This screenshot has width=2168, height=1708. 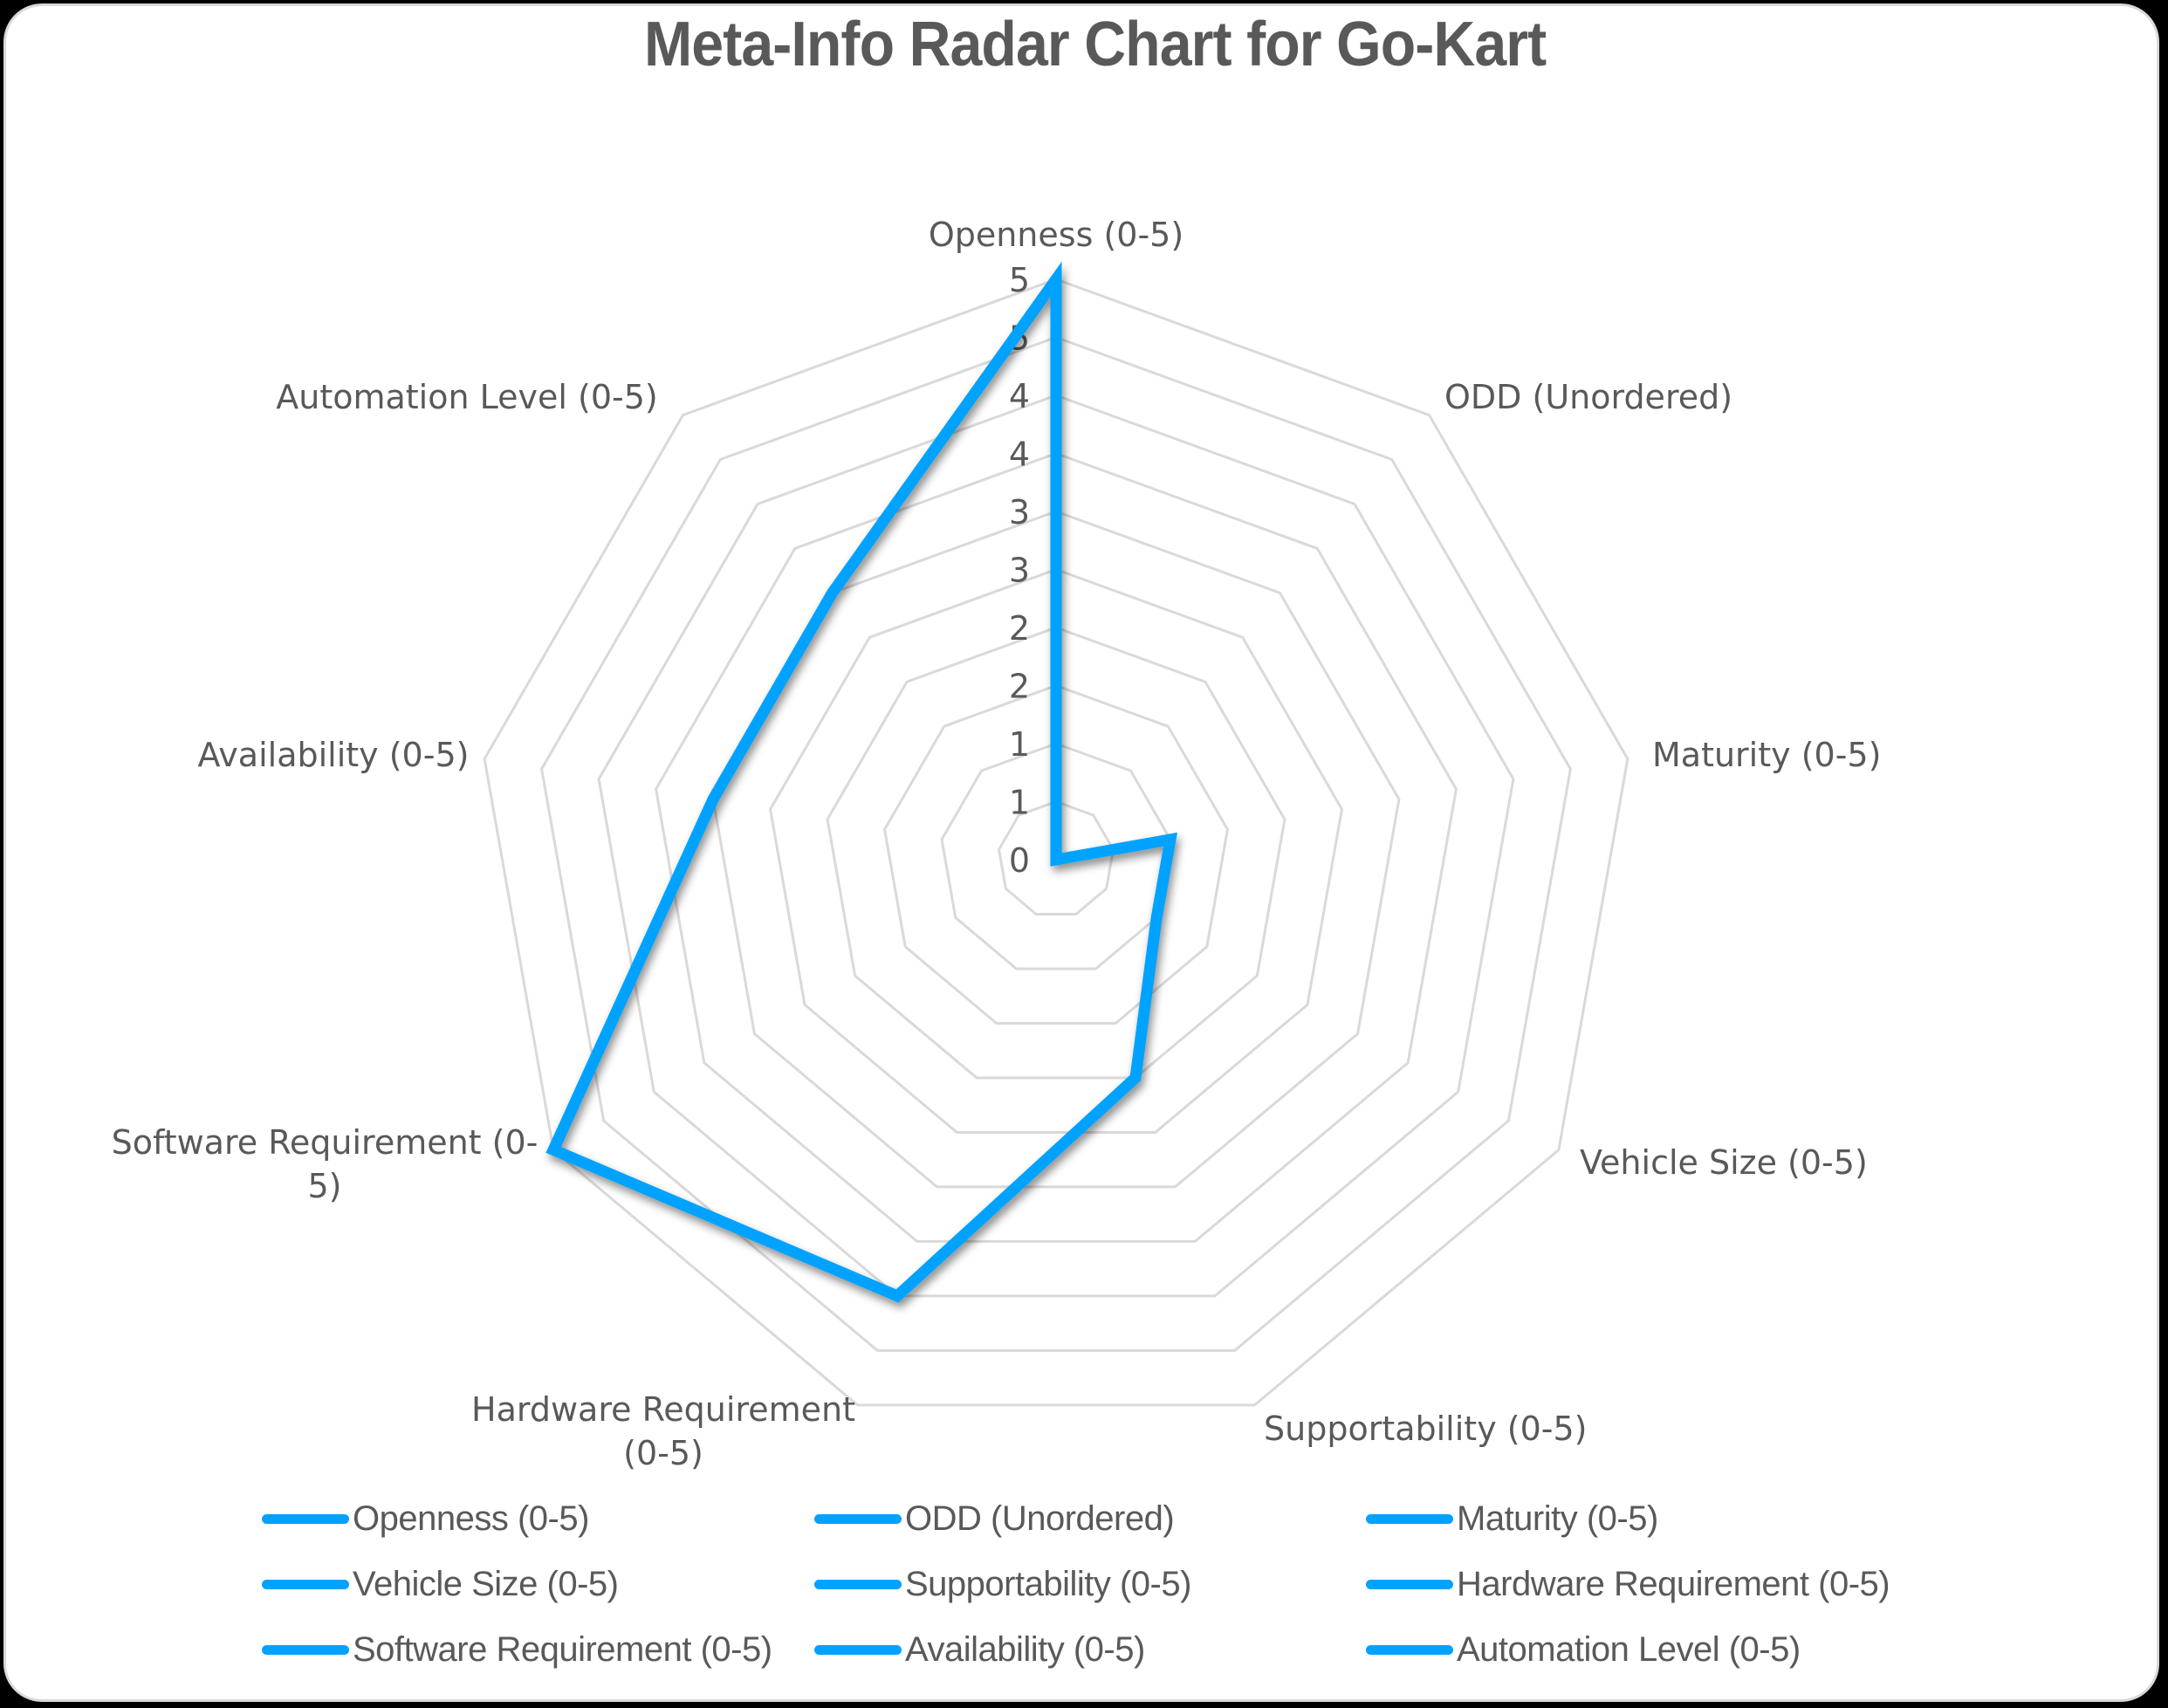 I want to click on legend-label: Openness (0-5), so click(x=471, y=1518).